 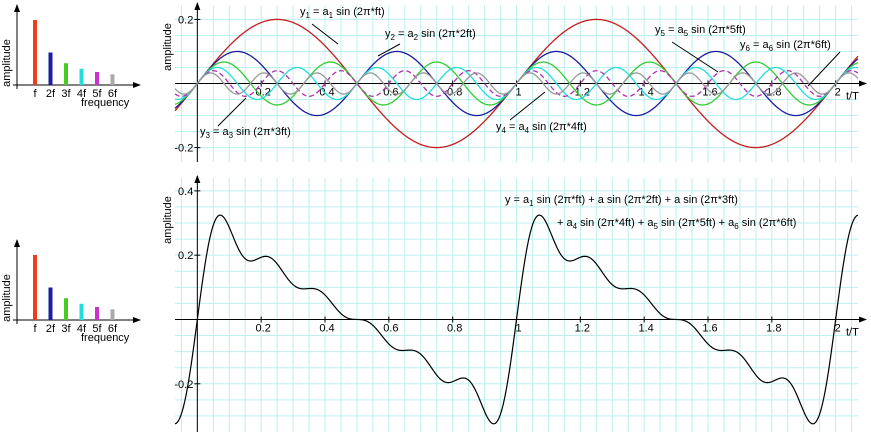 What do you see at coordinates (517, 200) in the screenshot?
I see `label-part: y = a` at bounding box center [517, 200].